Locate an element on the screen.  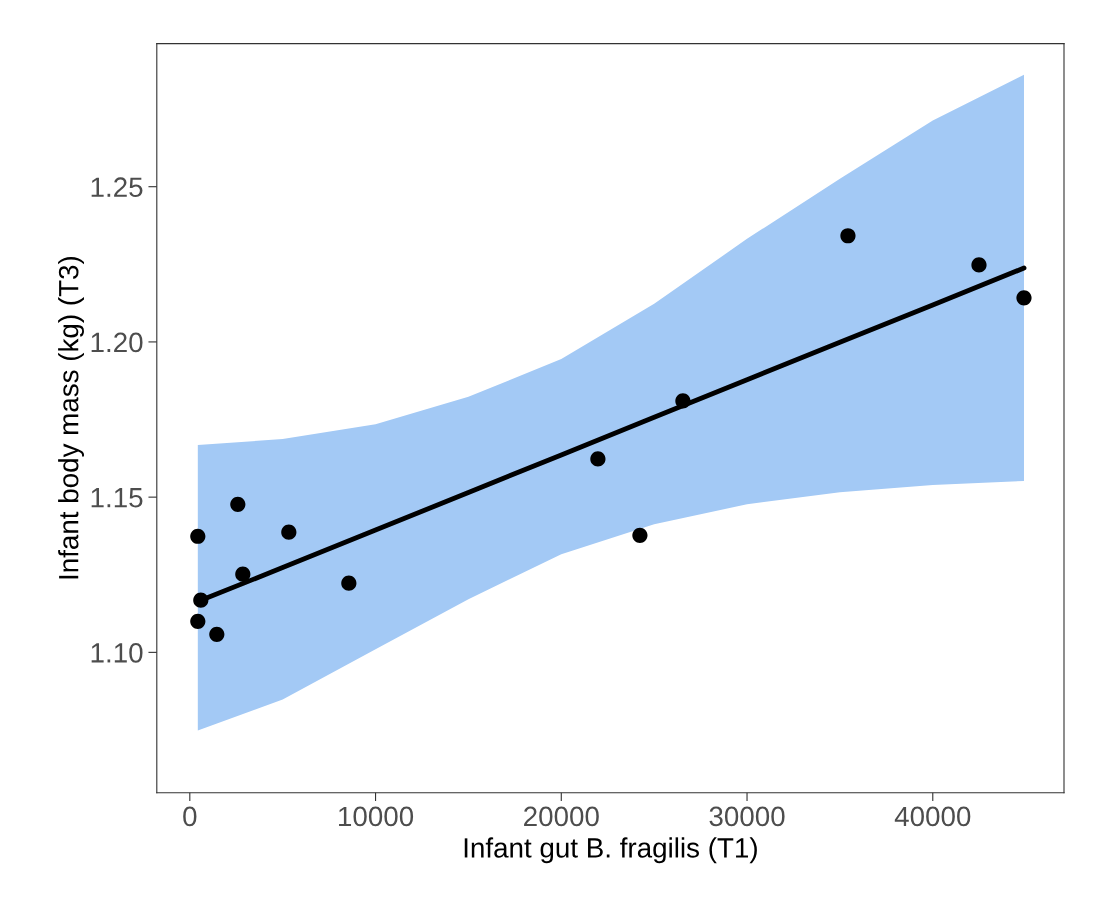
x-tick-label: 10000 is located at coordinates (376, 816).